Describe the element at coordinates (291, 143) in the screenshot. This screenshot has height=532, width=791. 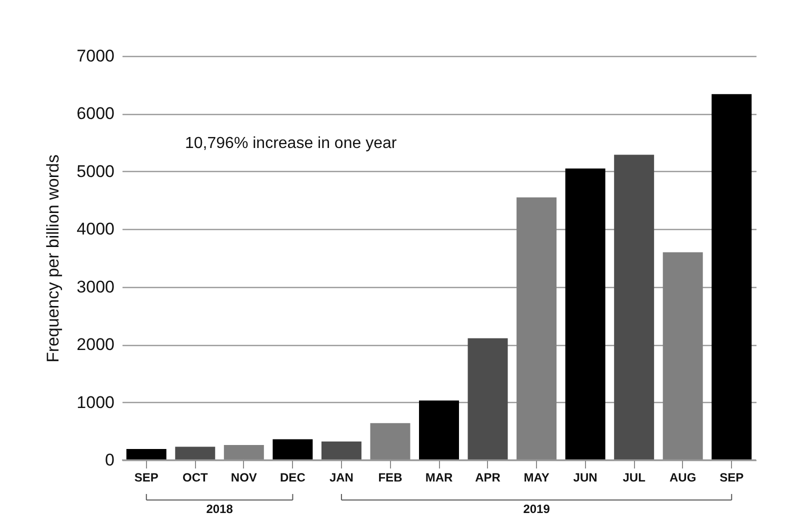
I see `annotation: 10,796% increase in one year` at that location.